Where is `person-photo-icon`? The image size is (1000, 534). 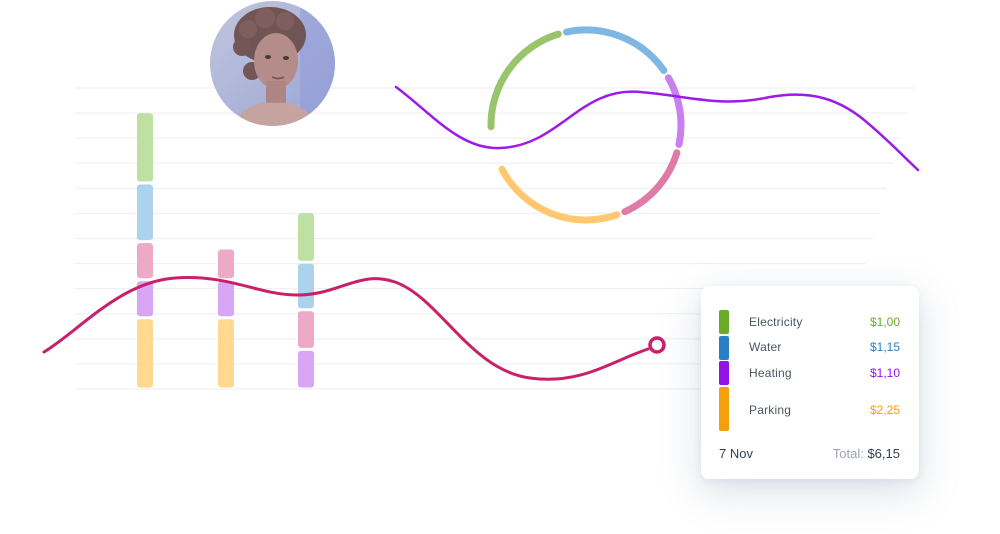
person-photo-icon is located at coordinates (272, 63).